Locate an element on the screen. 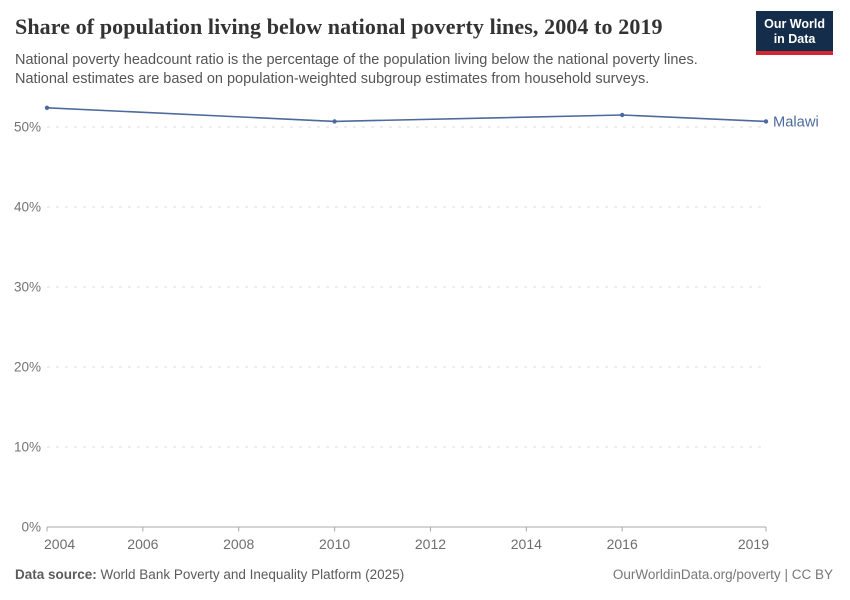 This screenshot has width=850, height=600. series-label: Malawi is located at coordinates (796, 122).